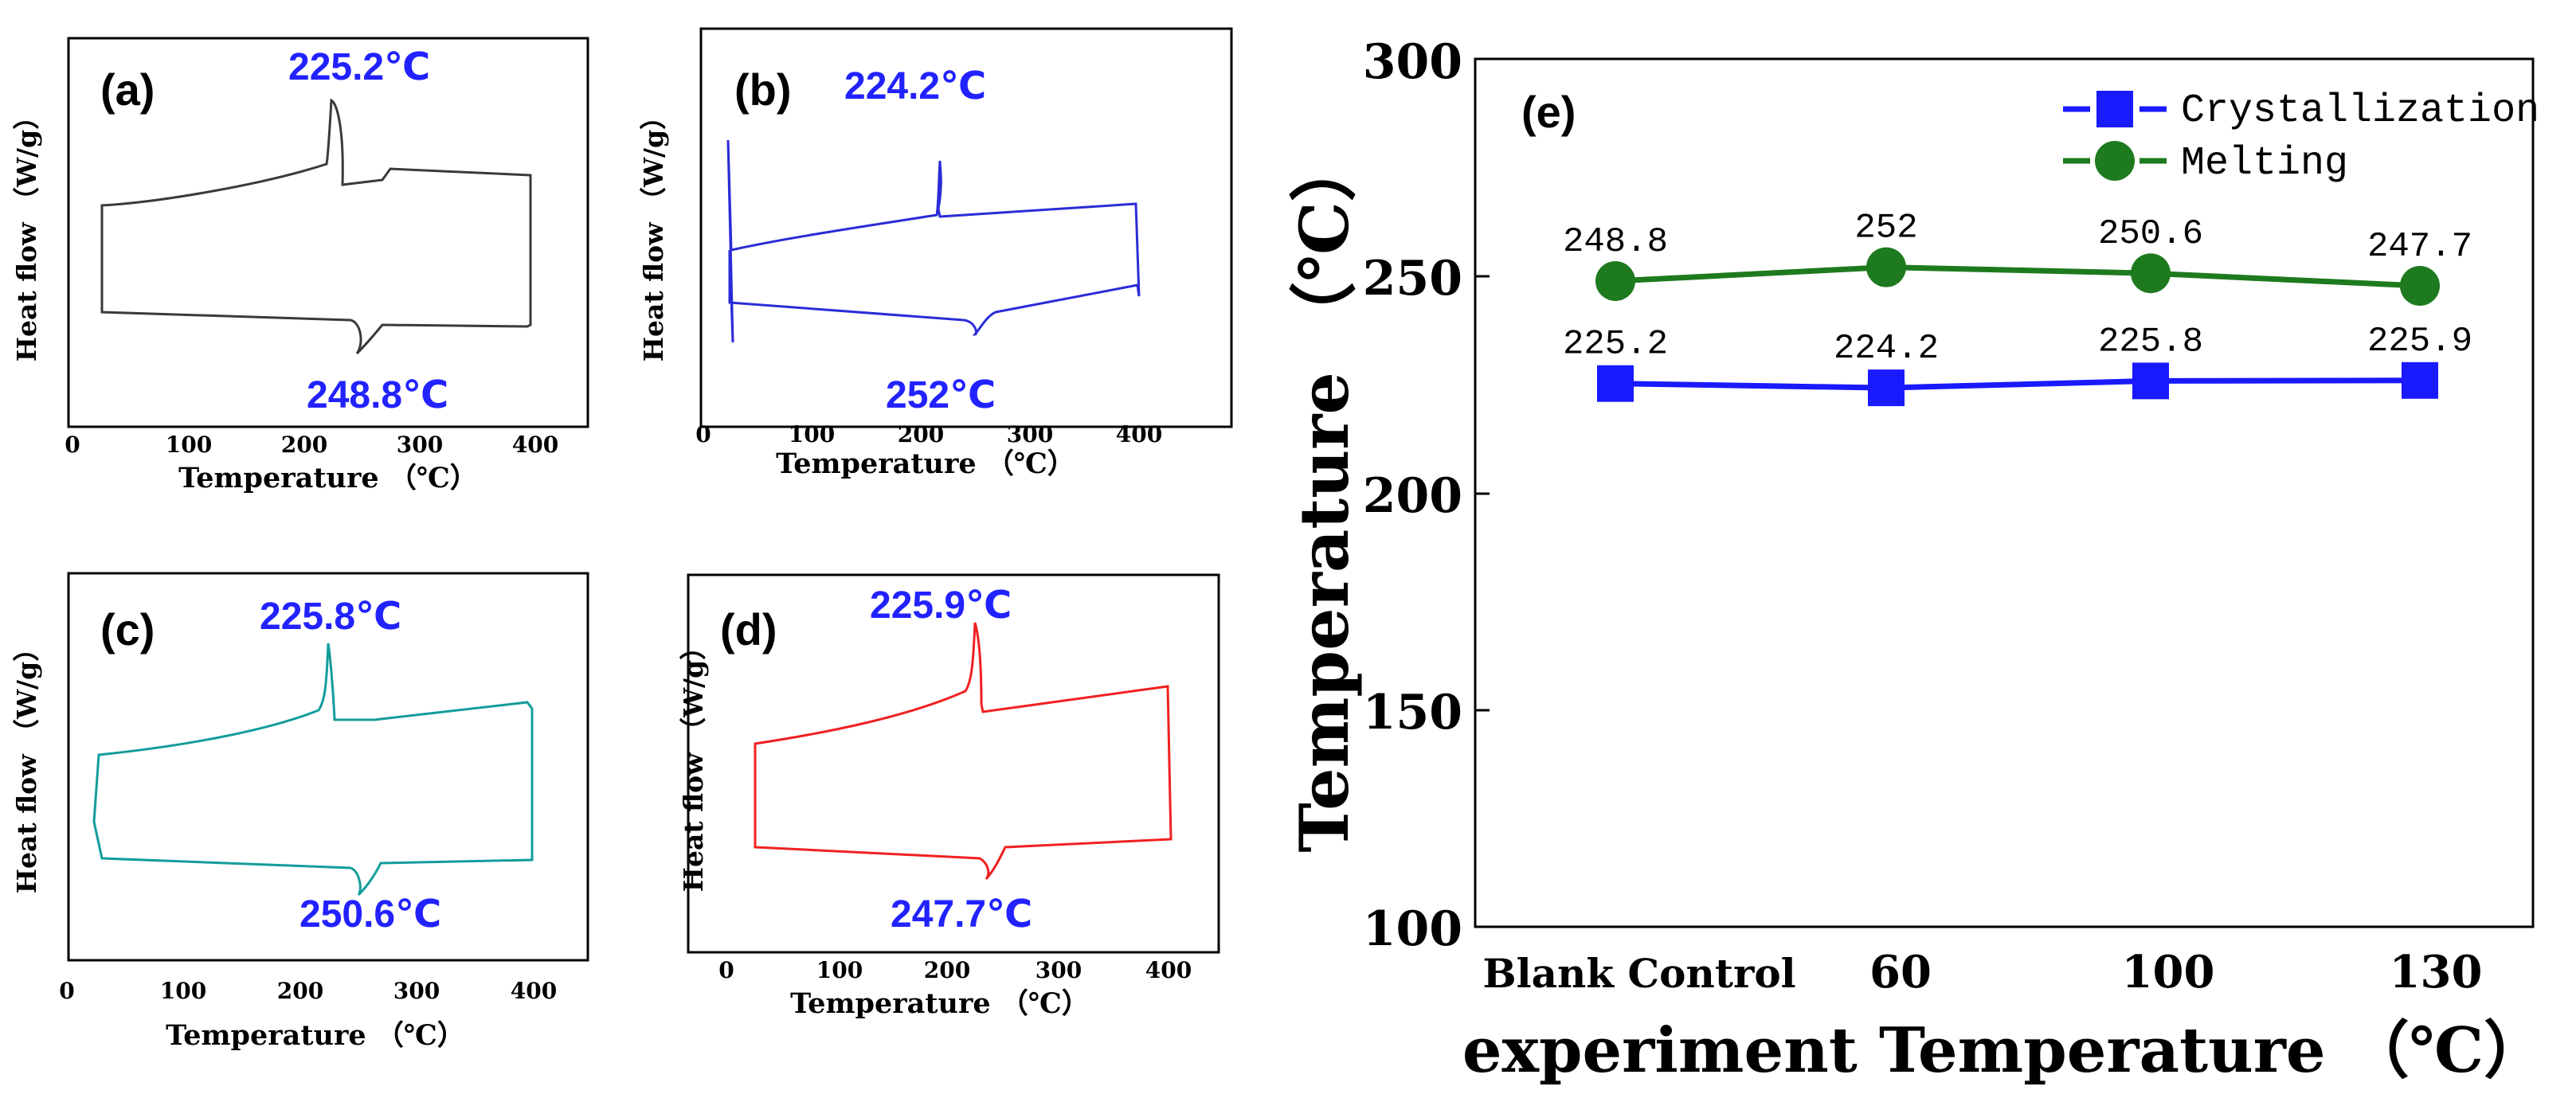 The height and width of the screenshot is (1098, 2576). Describe the element at coordinates (2018, 384) in the screenshot. I see `crystallization-series-line` at that location.